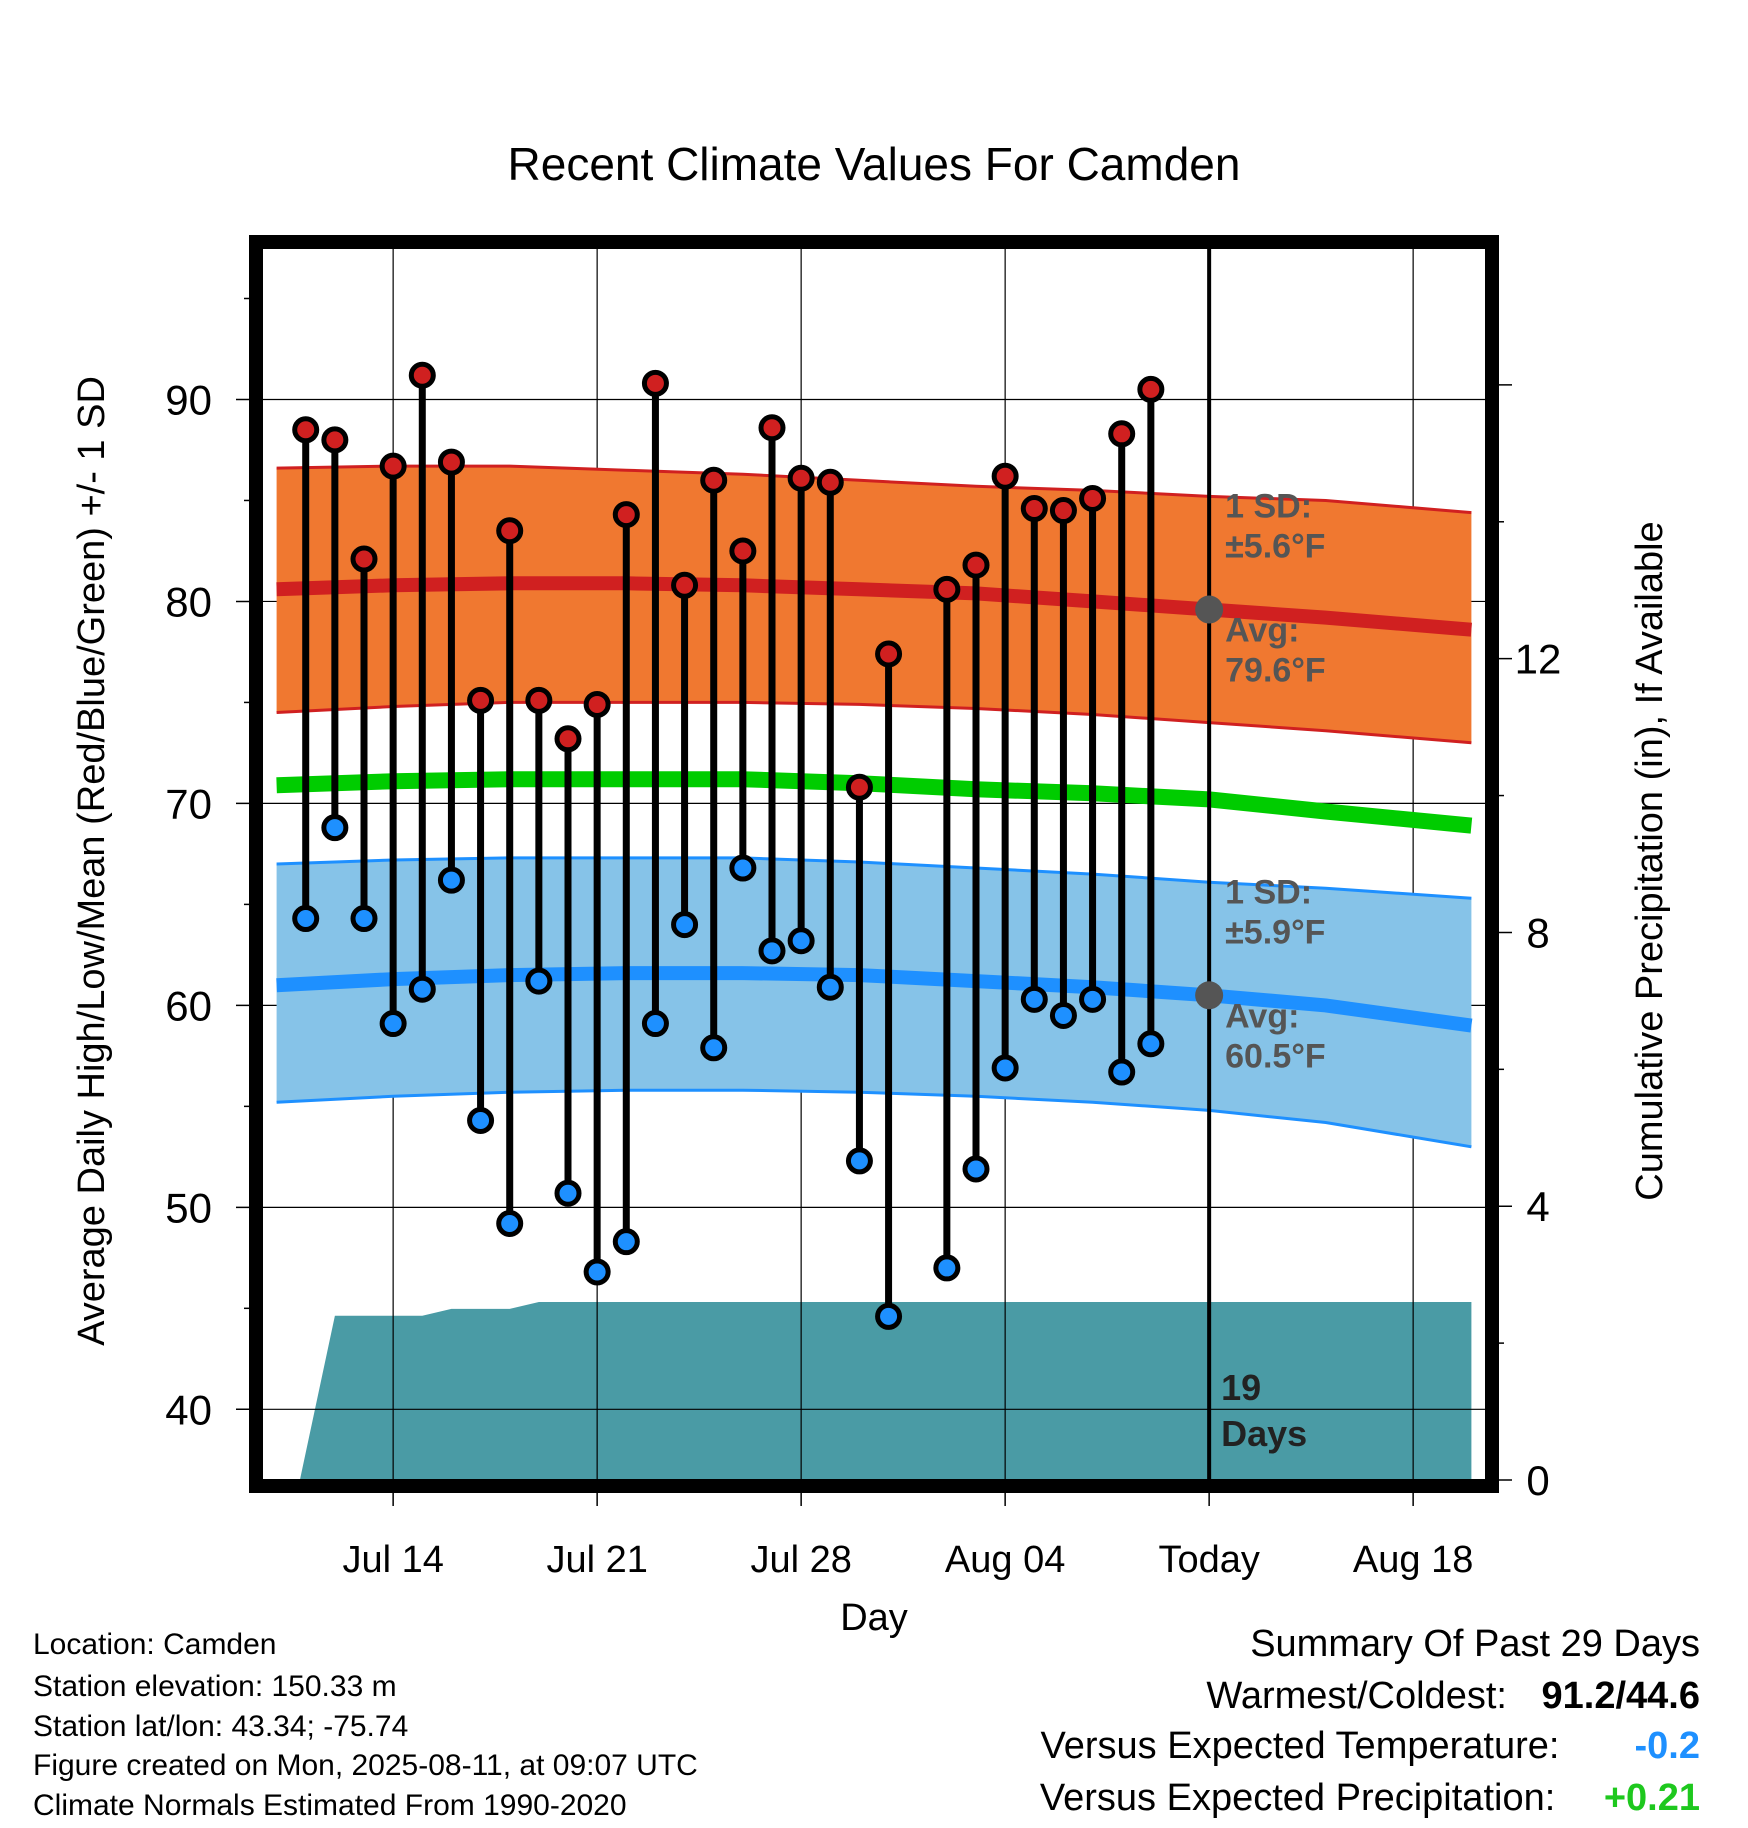 Image resolution: width=1748 pixels, height=1828 pixels. What do you see at coordinates (1275, 671) in the screenshot?
I see `high-avg-value: 79.6°F` at bounding box center [1275, 671].